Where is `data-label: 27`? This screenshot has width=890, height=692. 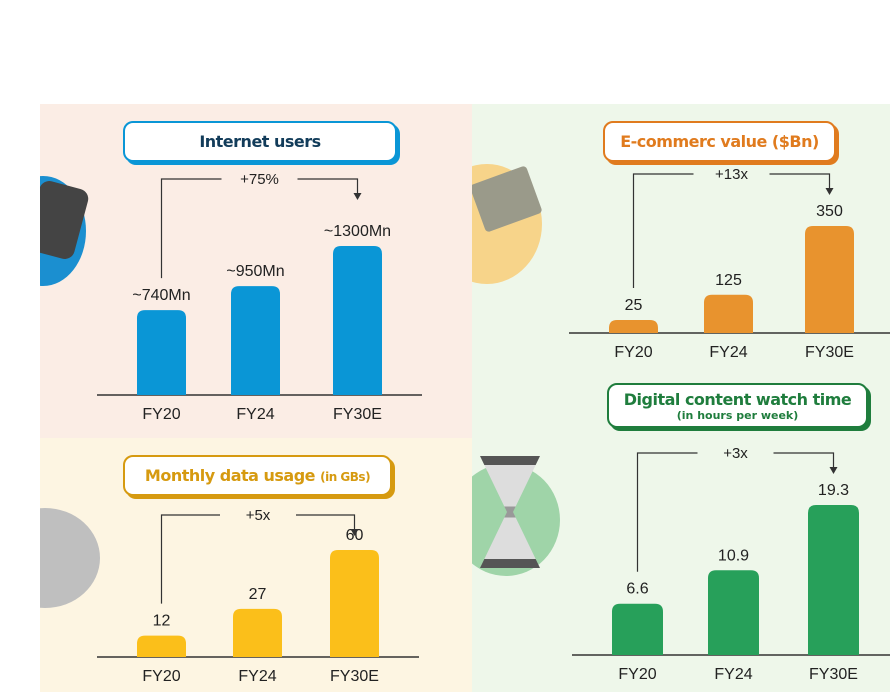 data-label: 27 is located at coordinates (258, 594).